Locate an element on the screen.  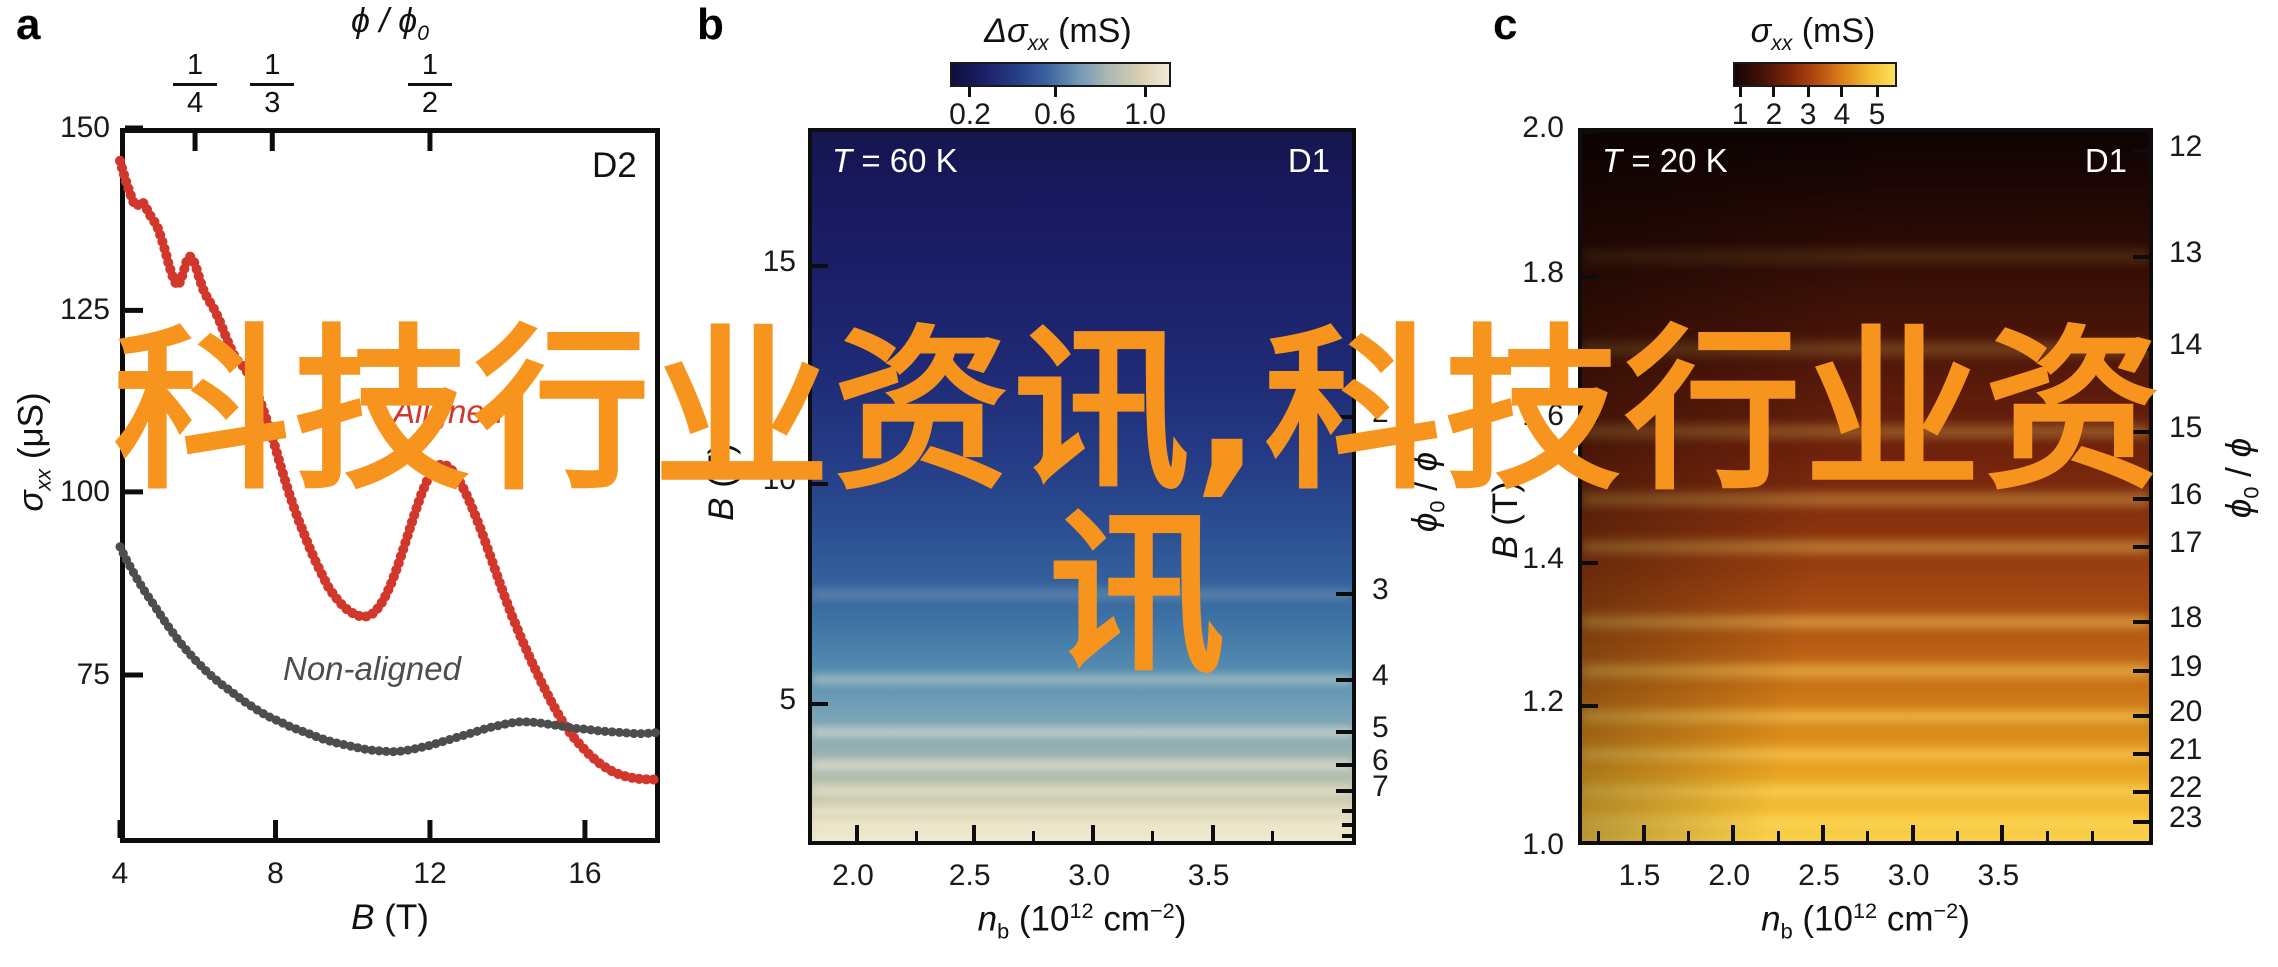
panel-b-y-tick-label: 5 is located at coordinates (787, 700).